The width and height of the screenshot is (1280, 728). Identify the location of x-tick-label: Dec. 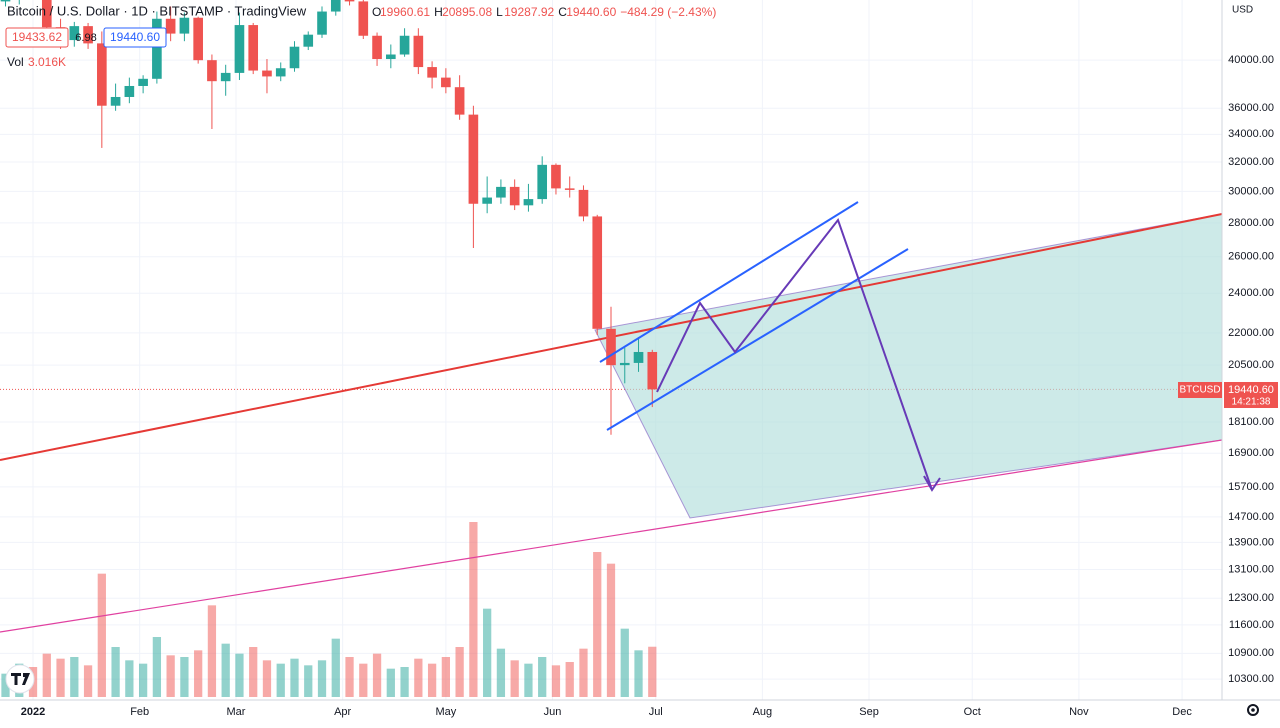
(1182, 712).